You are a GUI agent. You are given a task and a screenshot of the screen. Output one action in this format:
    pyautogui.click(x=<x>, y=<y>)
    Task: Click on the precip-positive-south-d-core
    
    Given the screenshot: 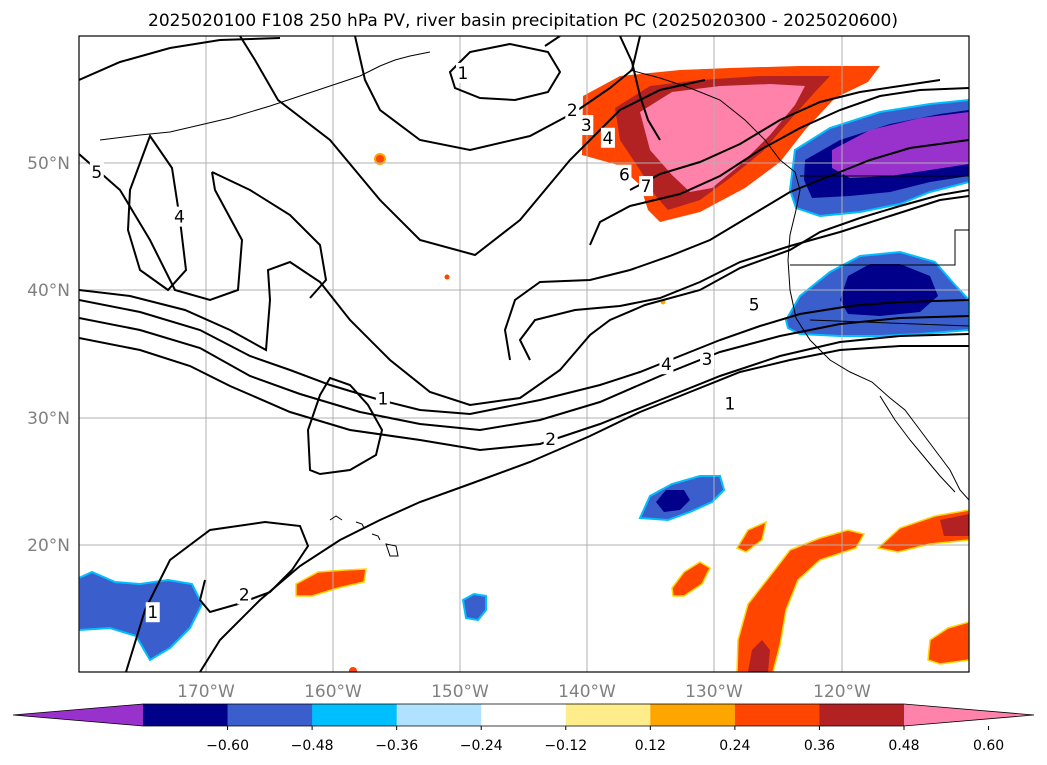 What is the action you would take?
    pyautogui.click(x=759, y=656)
    